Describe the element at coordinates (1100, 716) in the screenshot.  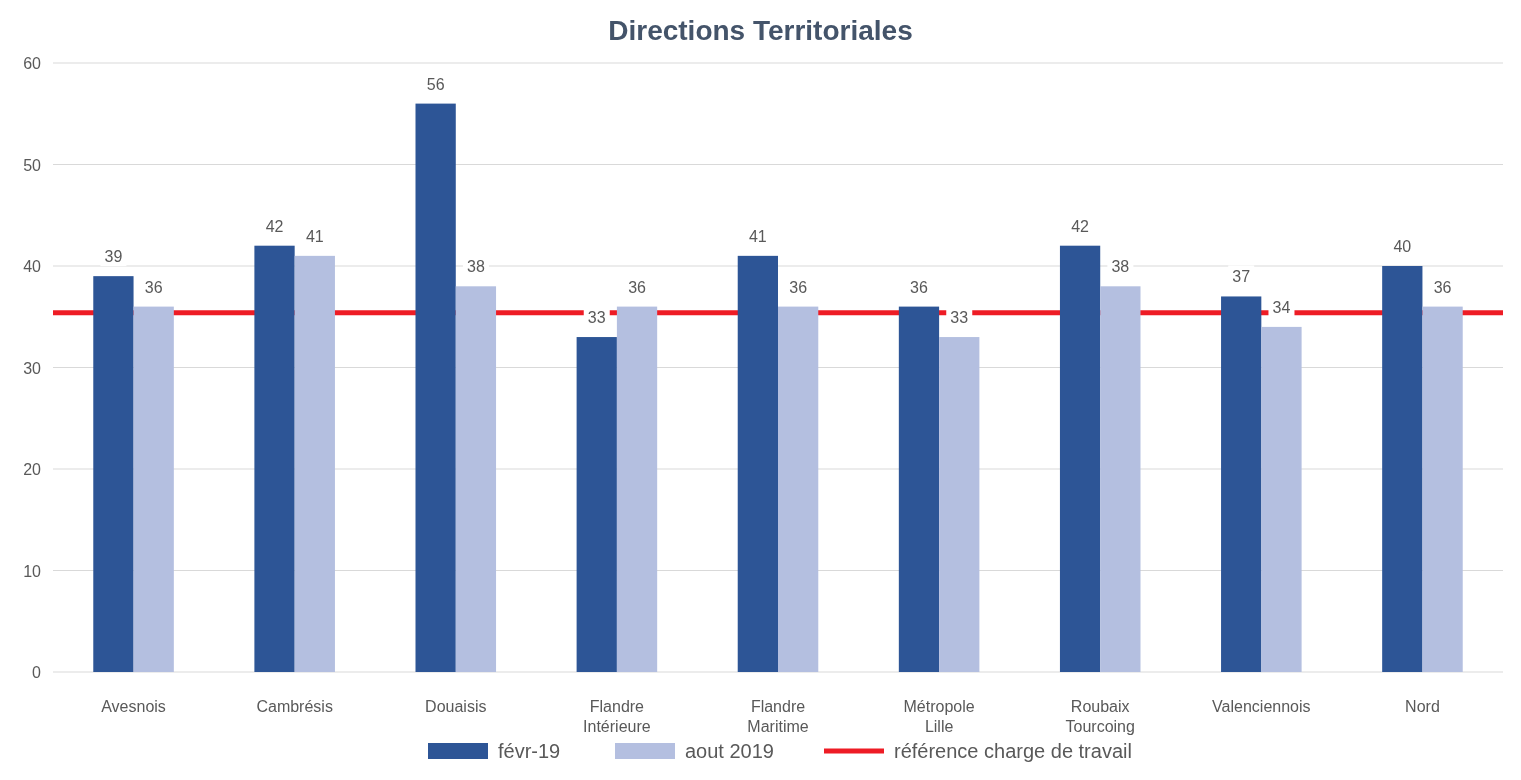
I see `x-tick-label: Roubaix Tourcoing` at that location.